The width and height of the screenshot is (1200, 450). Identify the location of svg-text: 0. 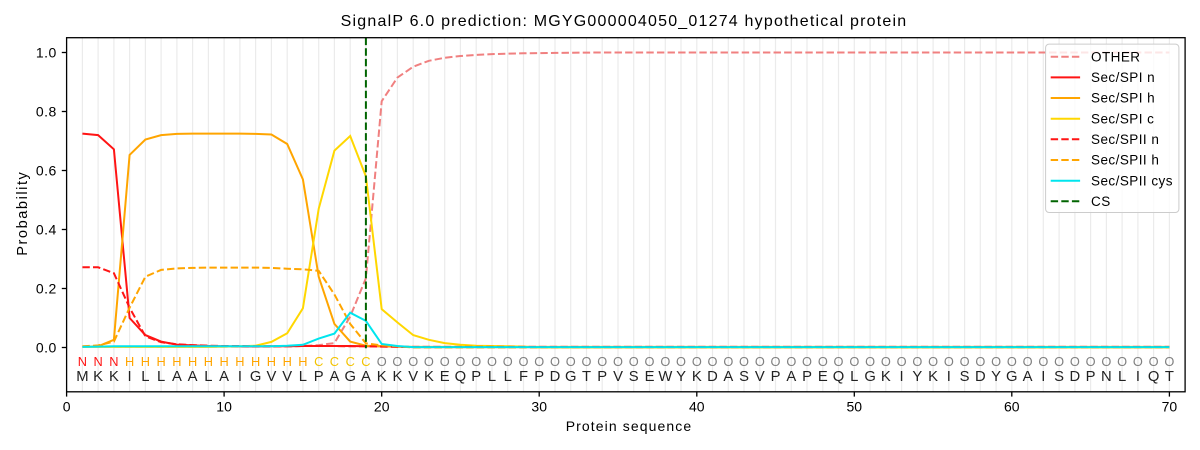
(67, 407).